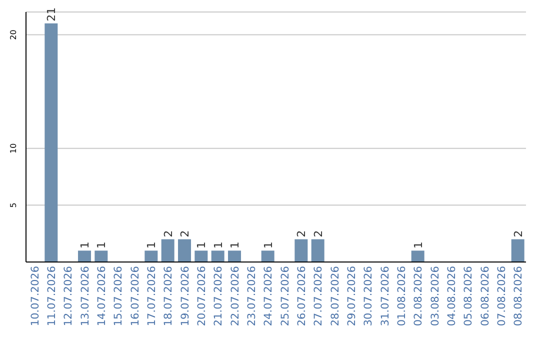 The height and width of the screenshot is (340, 540). I want to click on x-tick-label: 05.08.2026, so click(468, 296).